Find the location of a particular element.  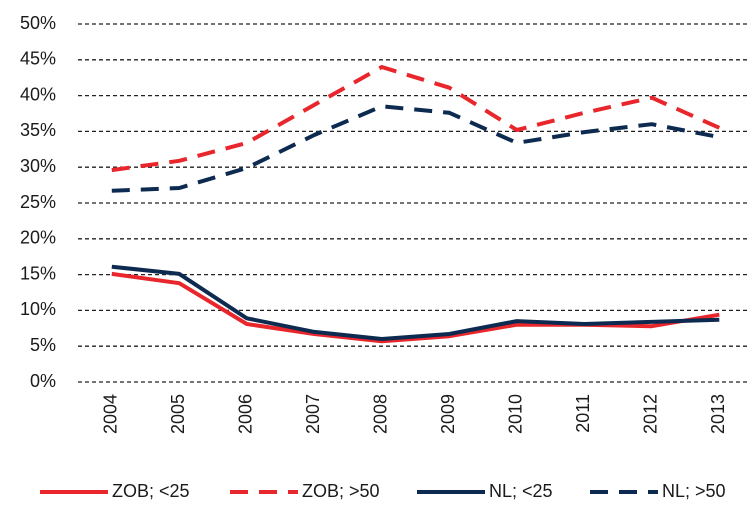

y-tick-label: 25% is located at coordinates (38, 202).